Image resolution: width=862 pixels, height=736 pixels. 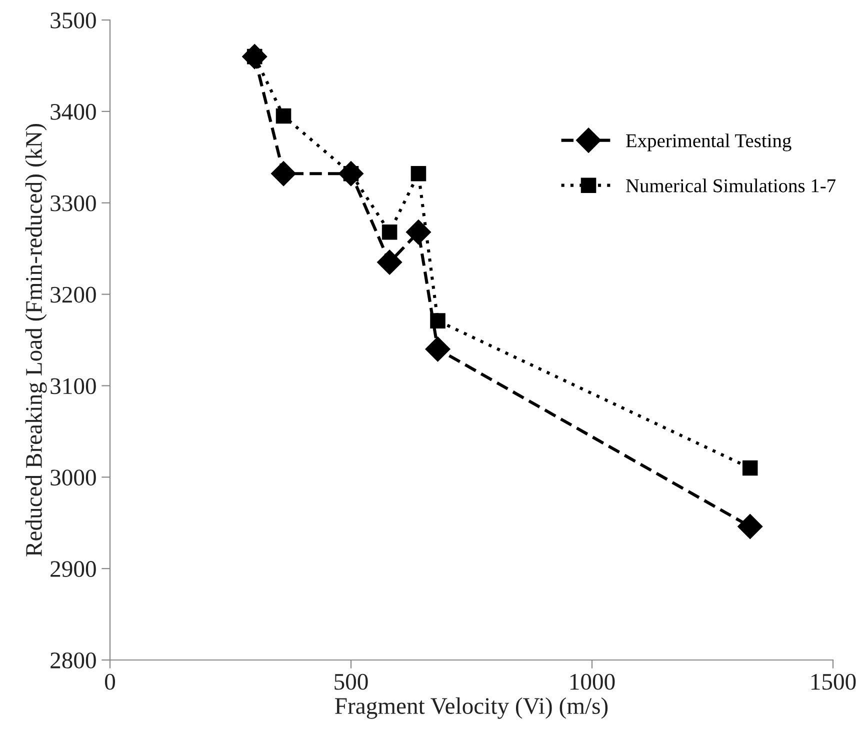 I want to click on y-tick-label: 3300, so click(x=73, y=203).